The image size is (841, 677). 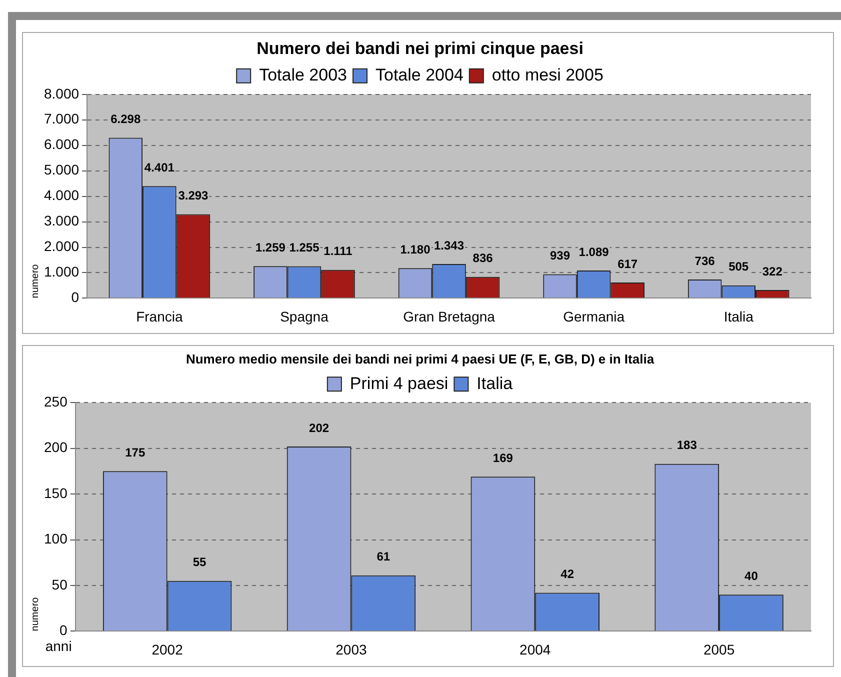 What do you see at coordinates (270, 247) in the screenshot?
I see `data-label: 1.259` at bounding box center [270, 247].